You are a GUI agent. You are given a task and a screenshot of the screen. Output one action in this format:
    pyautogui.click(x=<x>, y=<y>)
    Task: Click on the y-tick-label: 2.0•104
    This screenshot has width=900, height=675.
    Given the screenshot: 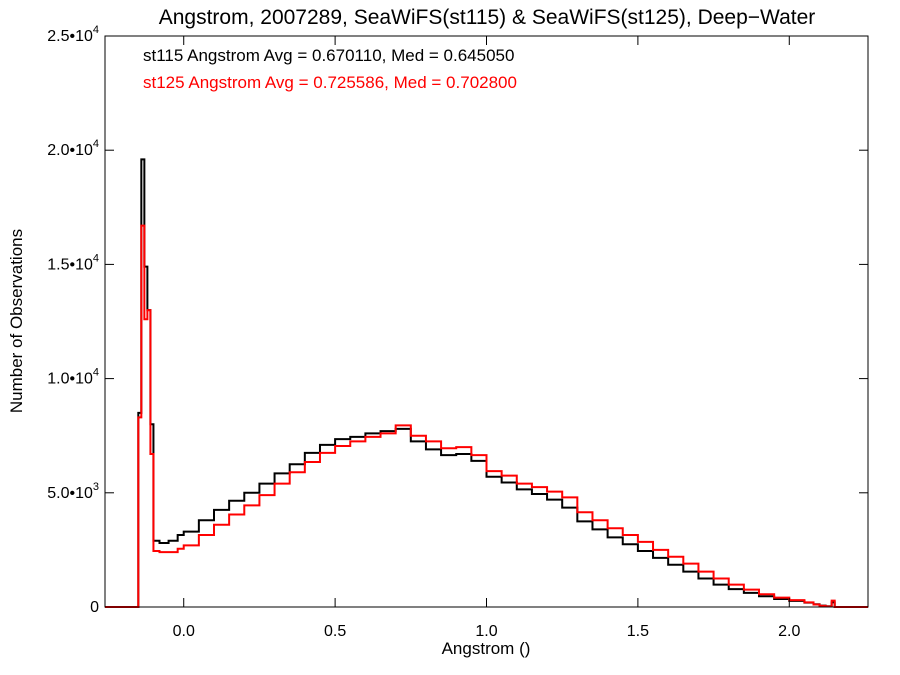 What is the action you would take?
    pyautogui.click(x=73, y=148)
    